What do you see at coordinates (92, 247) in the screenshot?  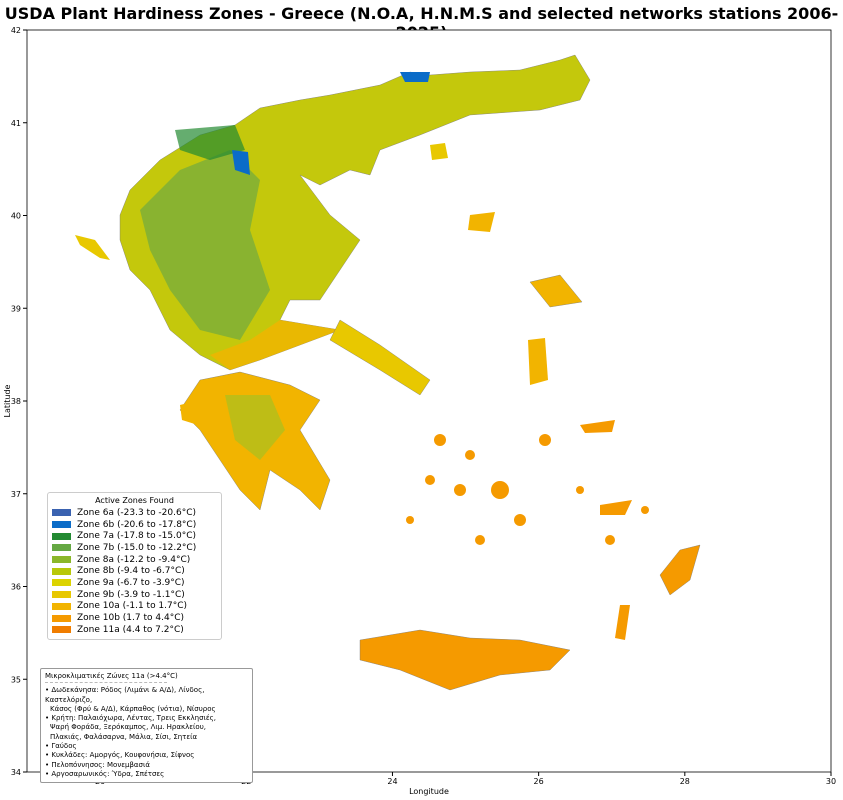 I see `corfu` at bounding box center [92, 247].